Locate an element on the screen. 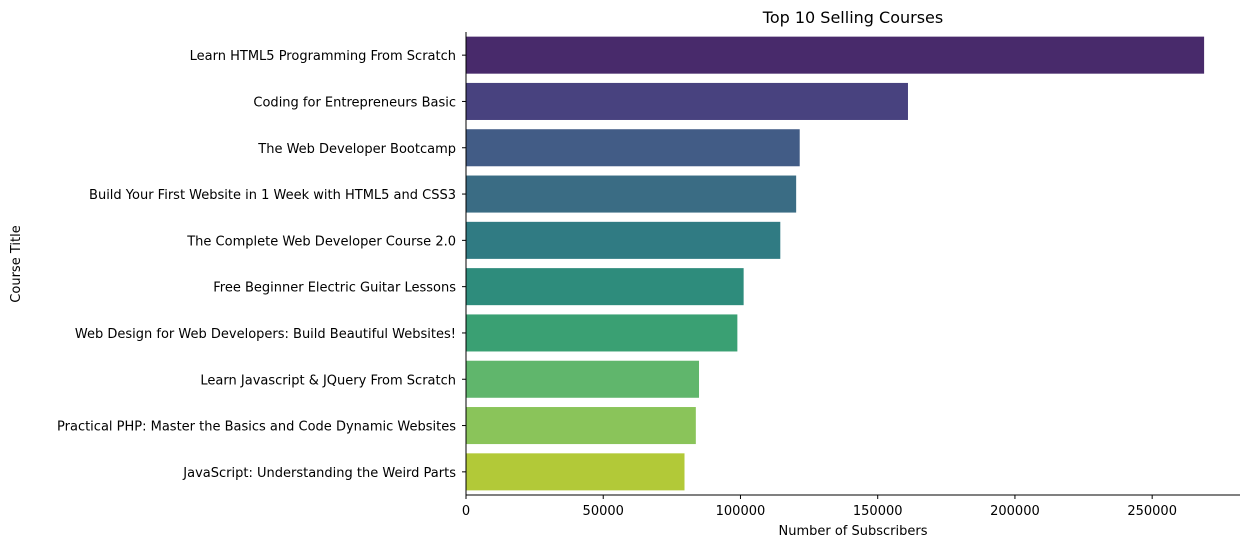  x-tick-label: 50000 is located at coordinates (603, 511).